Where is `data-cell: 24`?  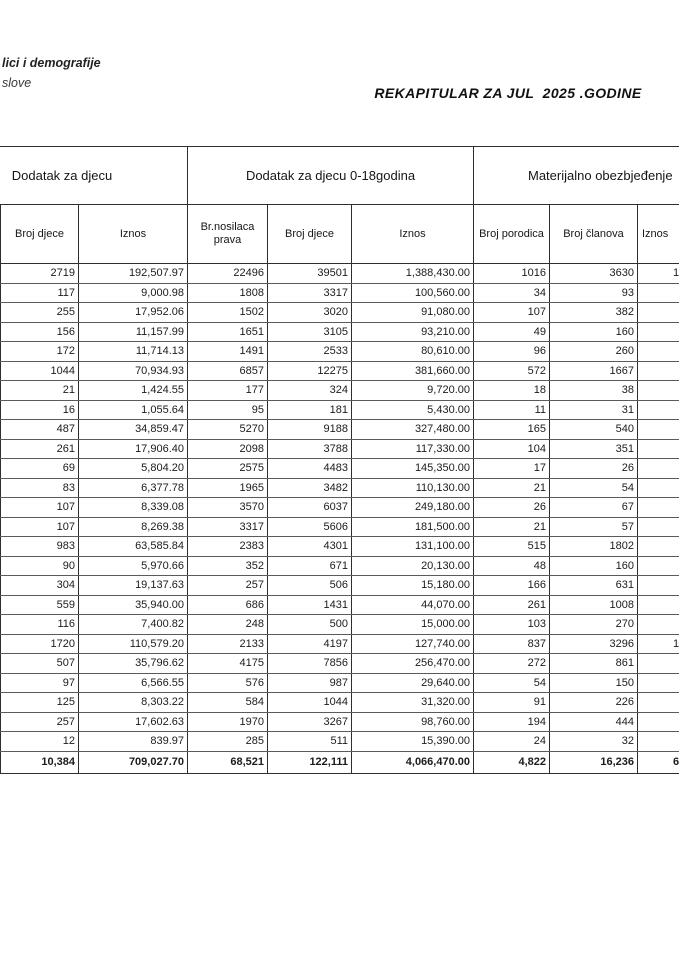 data-cell: 24 is located at coordinates (511, 741).